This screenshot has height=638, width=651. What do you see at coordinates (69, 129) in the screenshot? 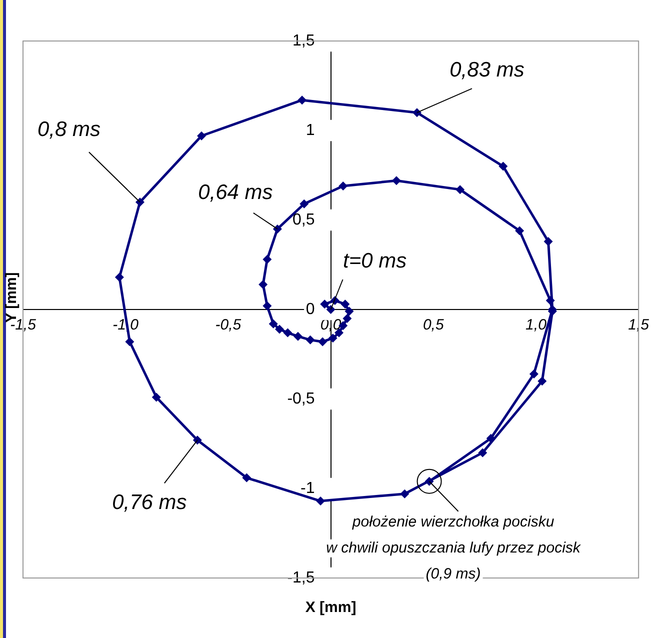
I see `annotation: 0,8 ms` at bounding box center [69, 129].